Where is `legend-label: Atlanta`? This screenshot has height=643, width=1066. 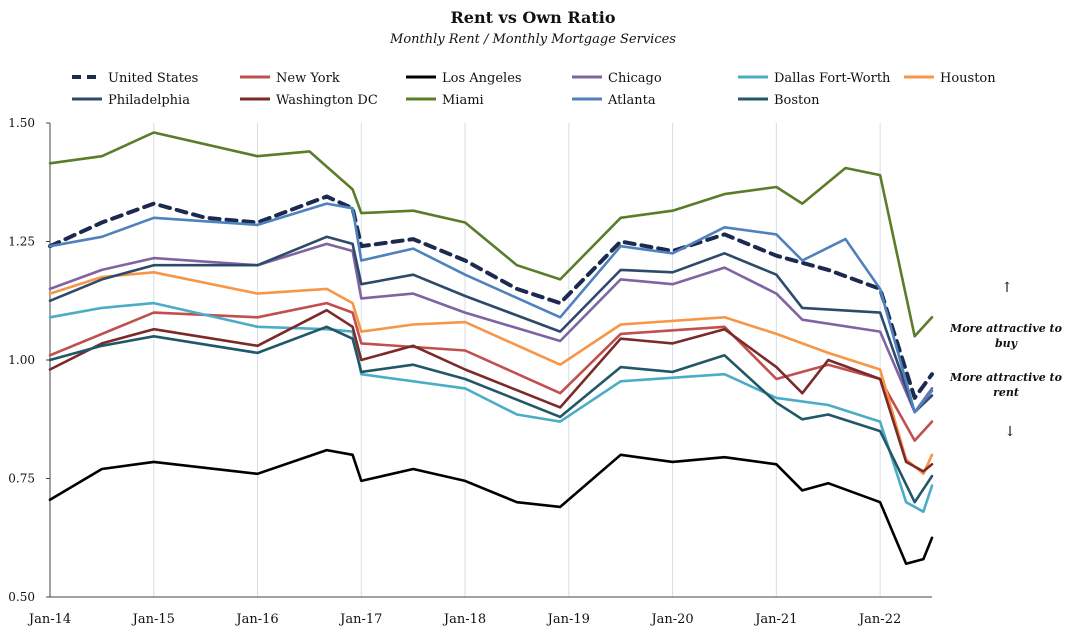
legend-label: Atlanta is located at coordinates (631, 100).